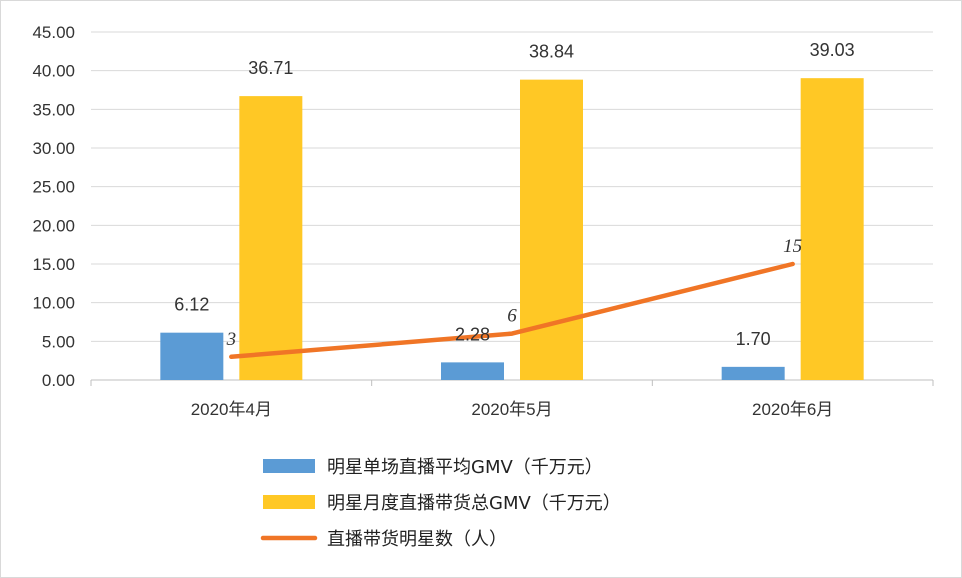  What do you see at coordinates (53, 148) in the screenshot?
I see `y-tick-label: 30.00` at bounding box center [53, 148].